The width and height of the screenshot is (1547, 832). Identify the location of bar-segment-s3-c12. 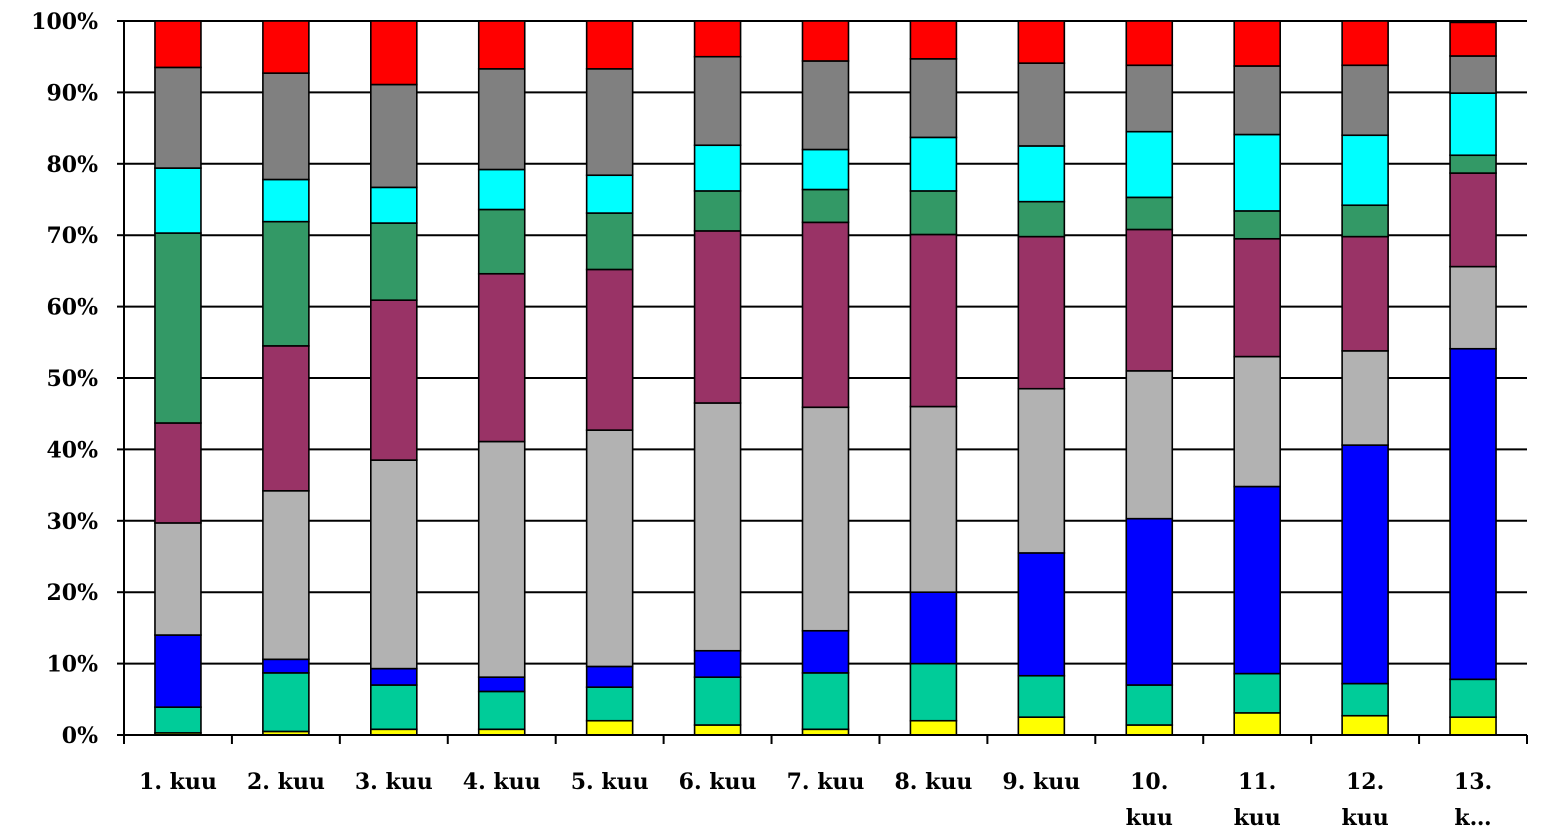
(1365, 564).